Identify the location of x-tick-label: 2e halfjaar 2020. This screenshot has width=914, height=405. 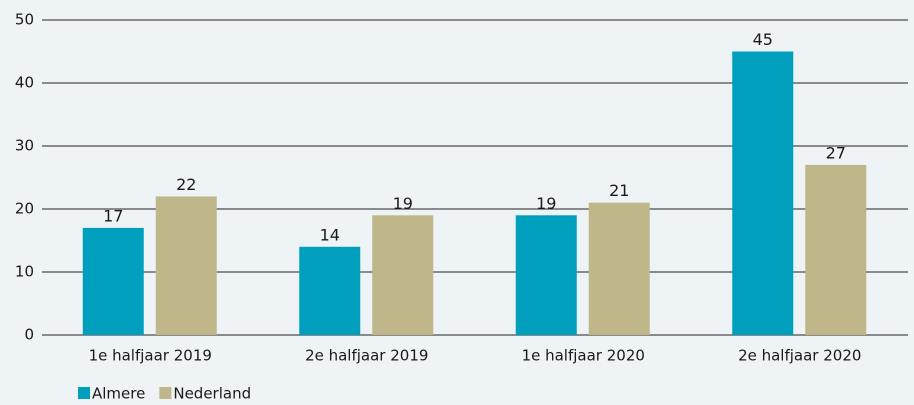
(799, 356).